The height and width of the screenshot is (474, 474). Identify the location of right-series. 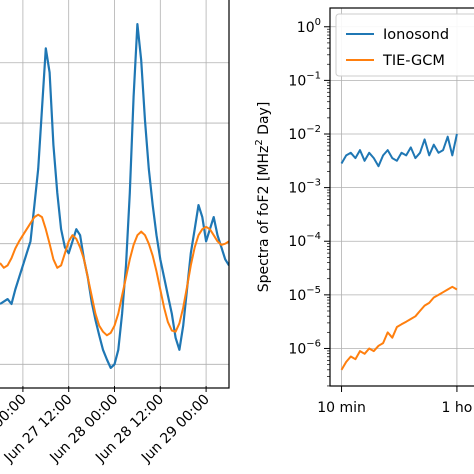
(399, 252).